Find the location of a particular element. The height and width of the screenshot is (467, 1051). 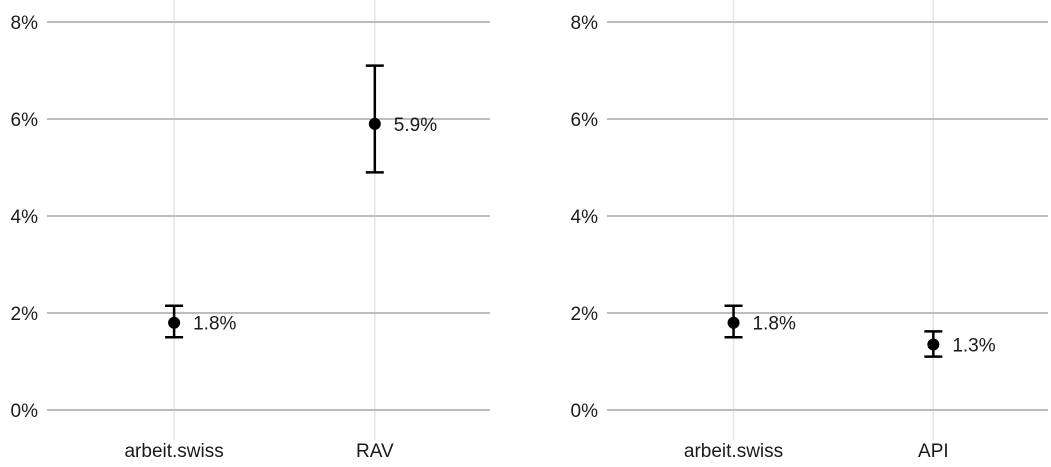

x-tick-label: API is located at coordinates (933, 451).